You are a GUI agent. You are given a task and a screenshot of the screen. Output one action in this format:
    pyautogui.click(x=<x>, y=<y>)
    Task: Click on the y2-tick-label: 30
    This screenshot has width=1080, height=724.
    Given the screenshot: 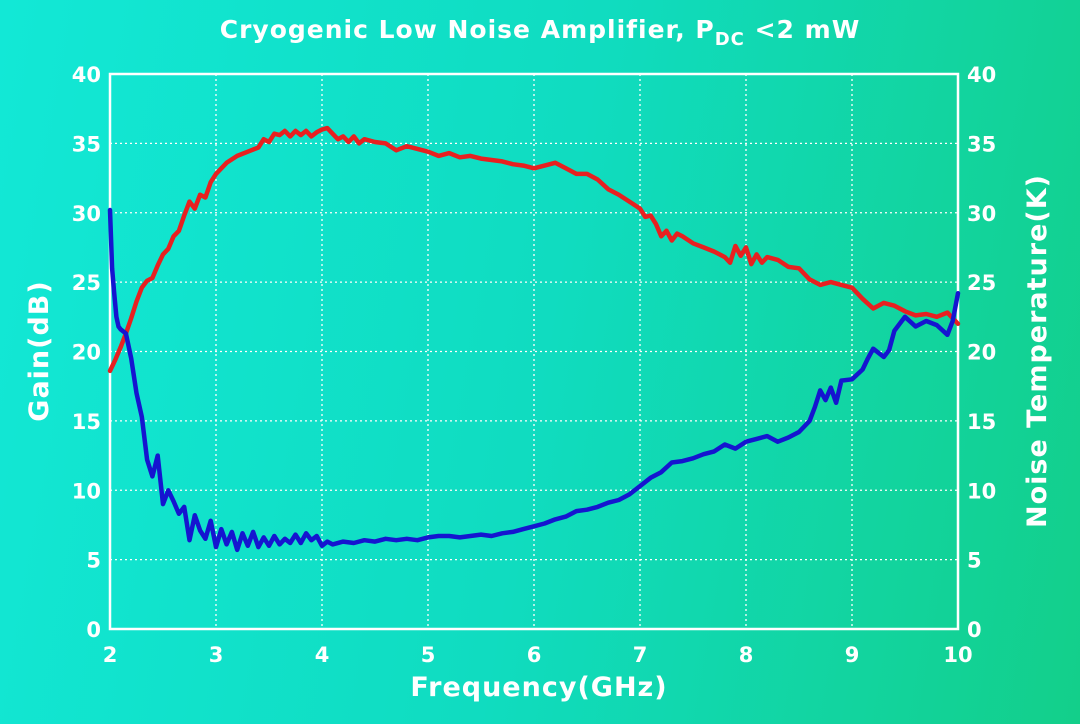 What is the action you would take?
    pyautogui.click(x=981, y=214)
    